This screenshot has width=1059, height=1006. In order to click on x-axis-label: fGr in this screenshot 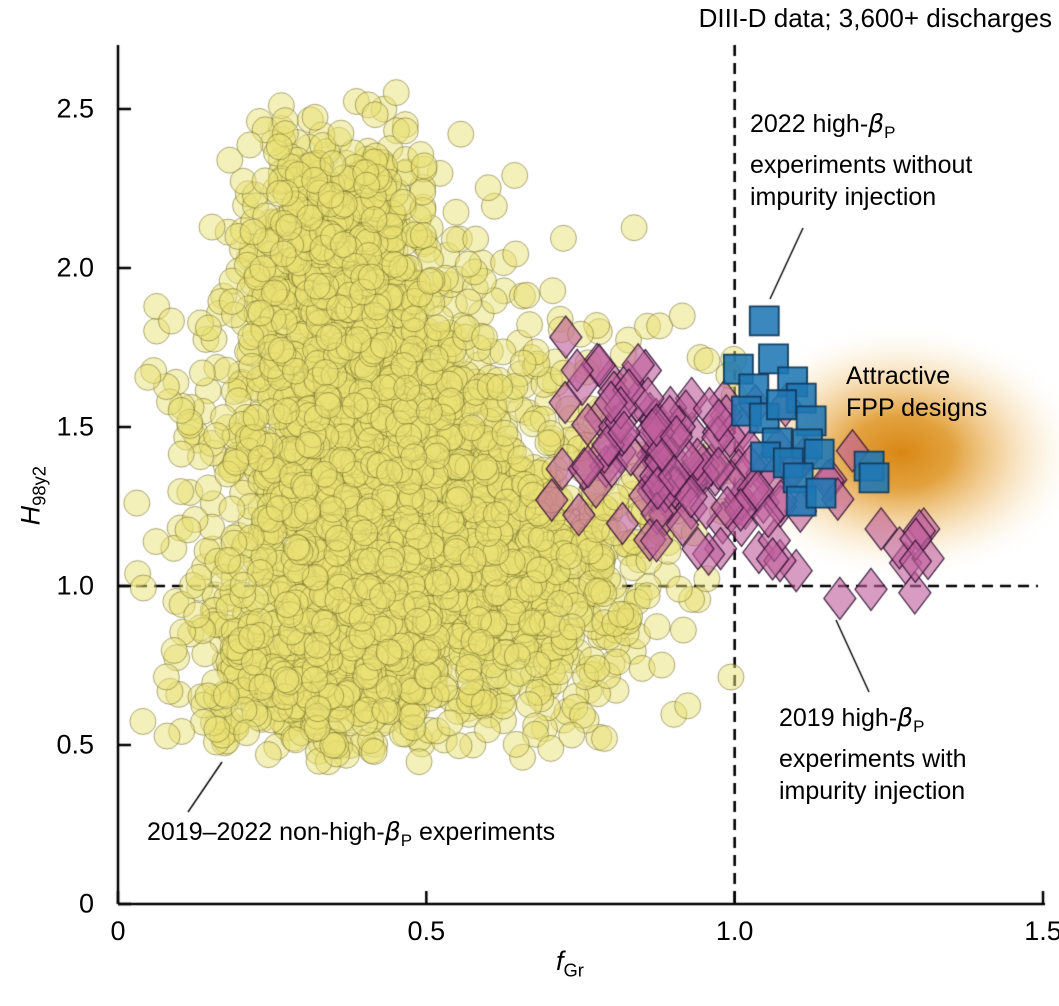, I will do `click(570, 963)`.